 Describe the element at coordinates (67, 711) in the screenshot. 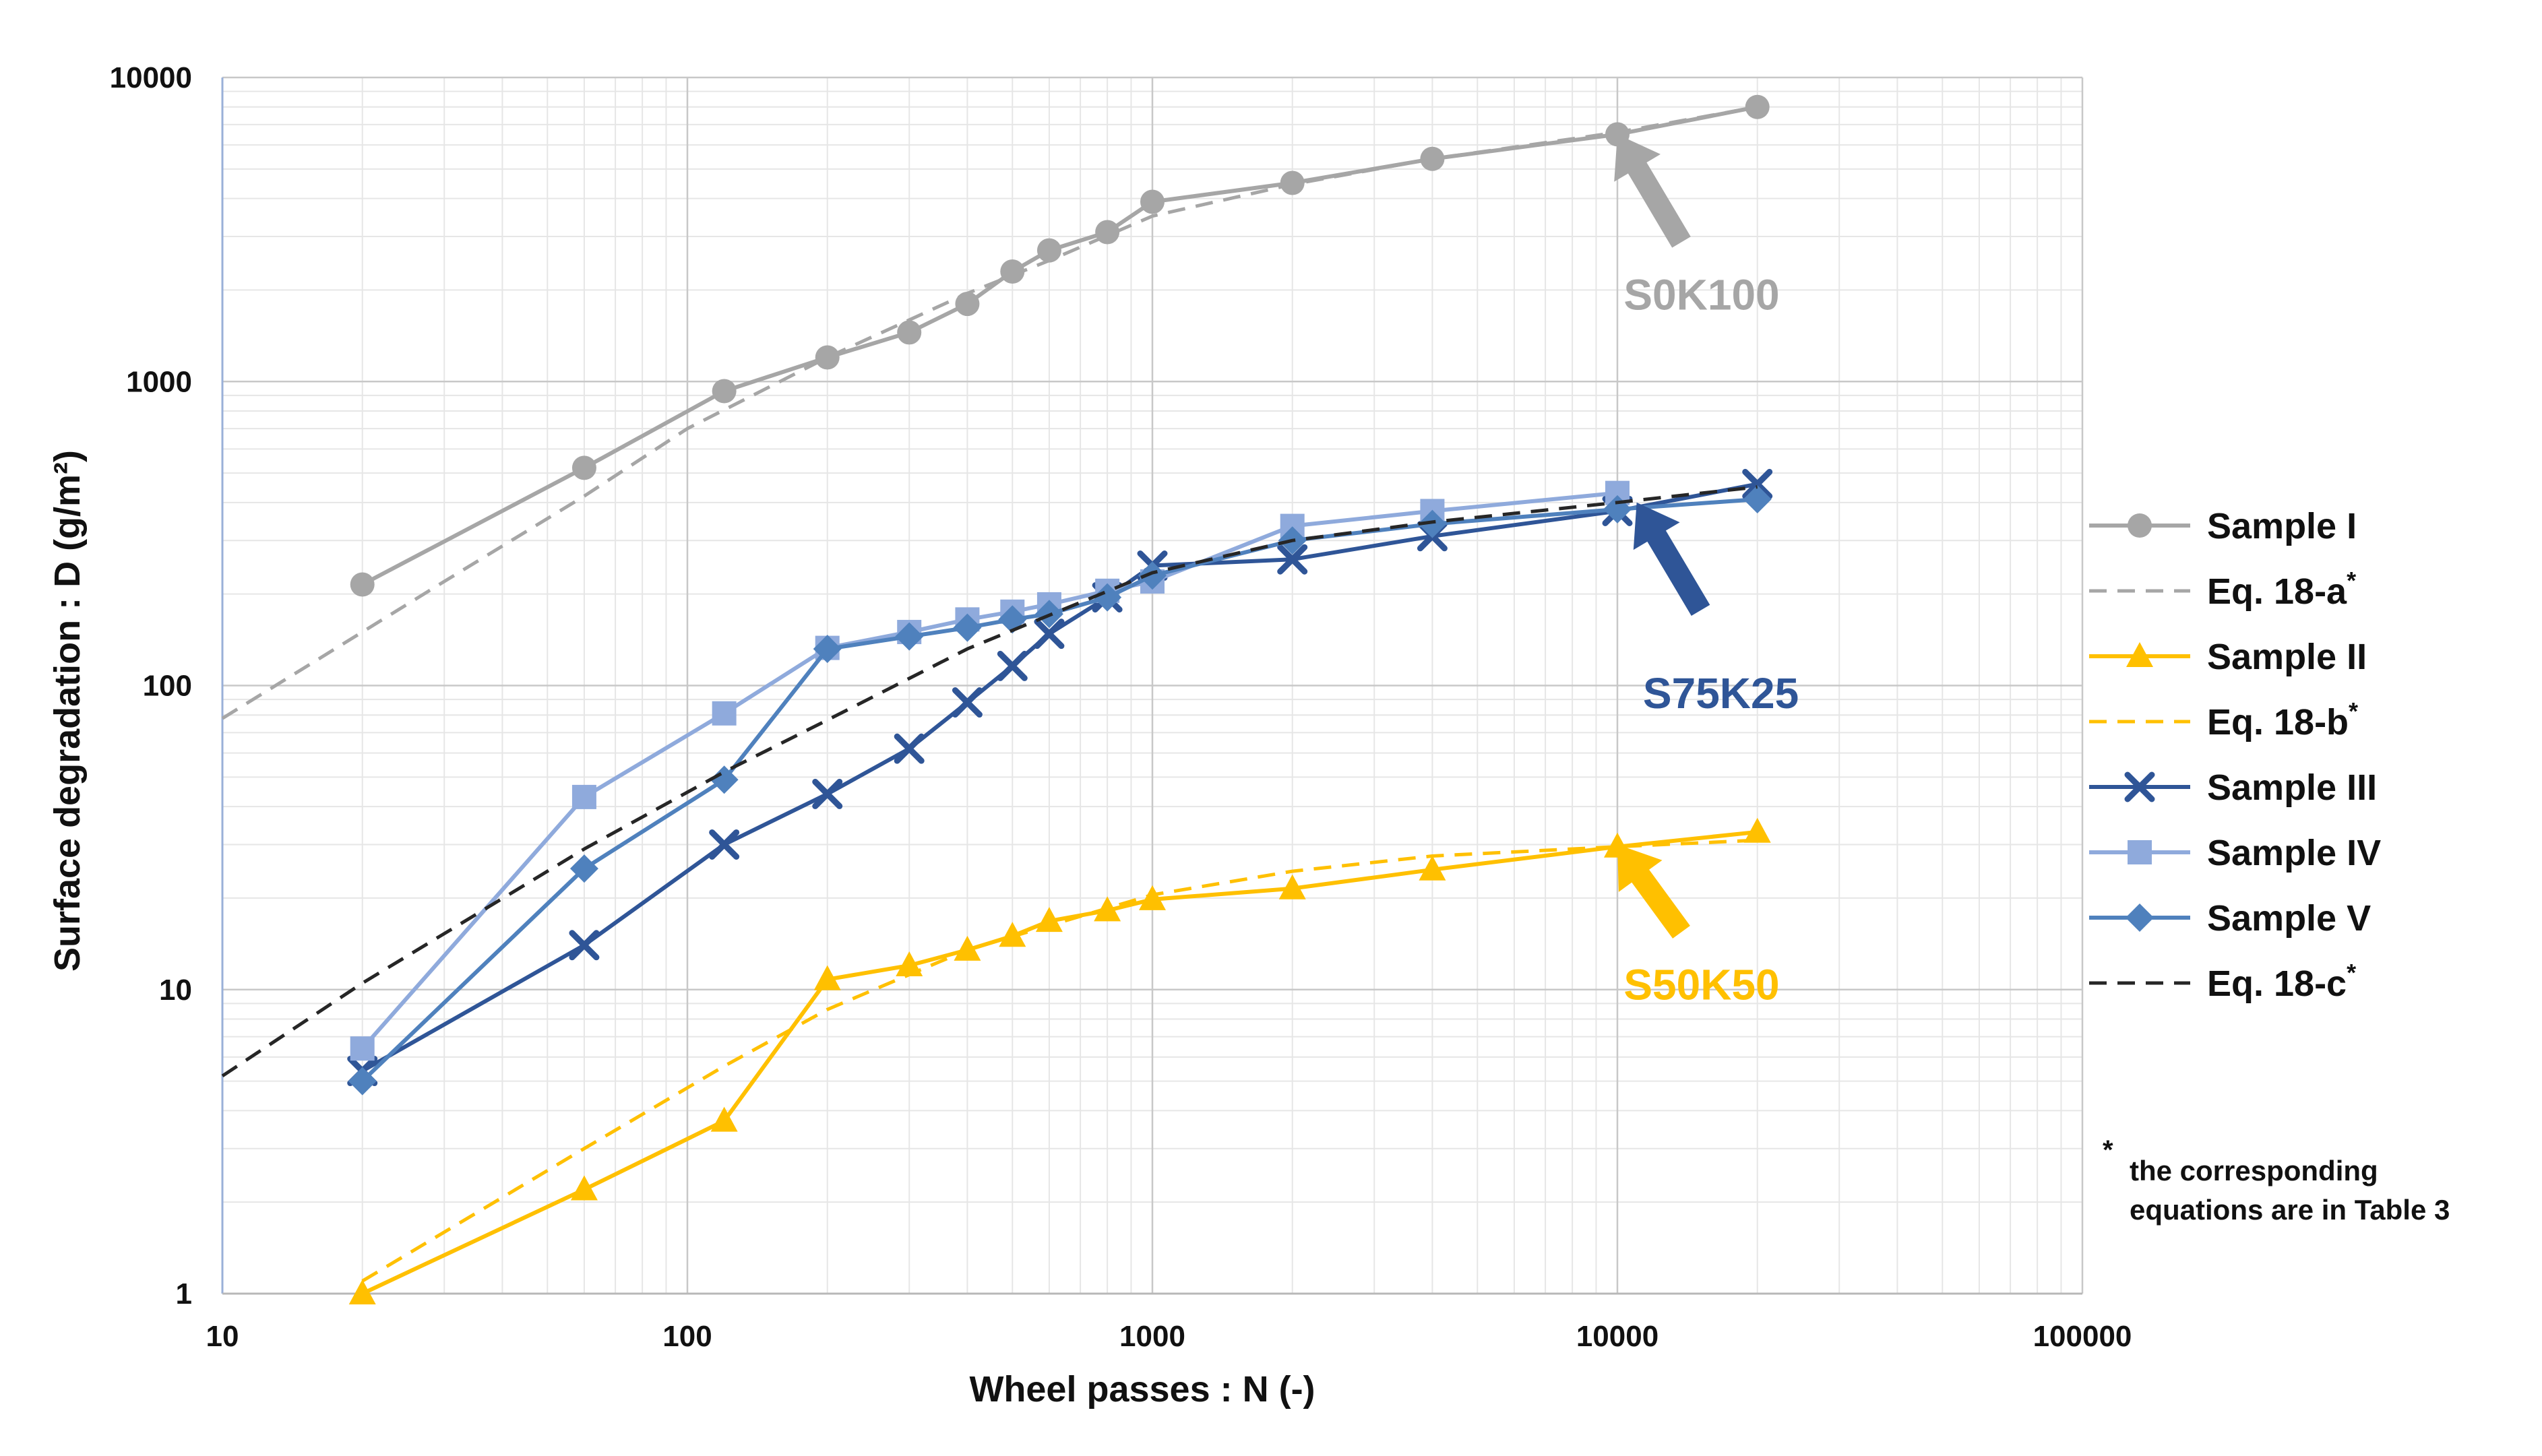

I see `y-axis-label: Surface degradation : D (g/m²)` at that location.